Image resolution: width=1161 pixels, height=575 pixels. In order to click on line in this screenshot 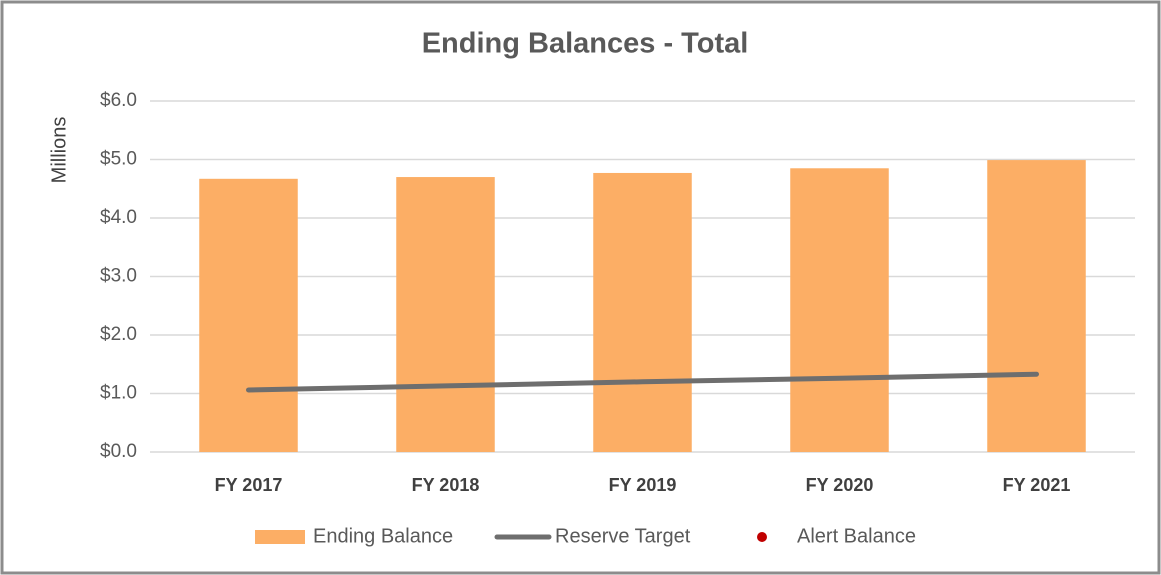, I will do `click(642, 382)`.